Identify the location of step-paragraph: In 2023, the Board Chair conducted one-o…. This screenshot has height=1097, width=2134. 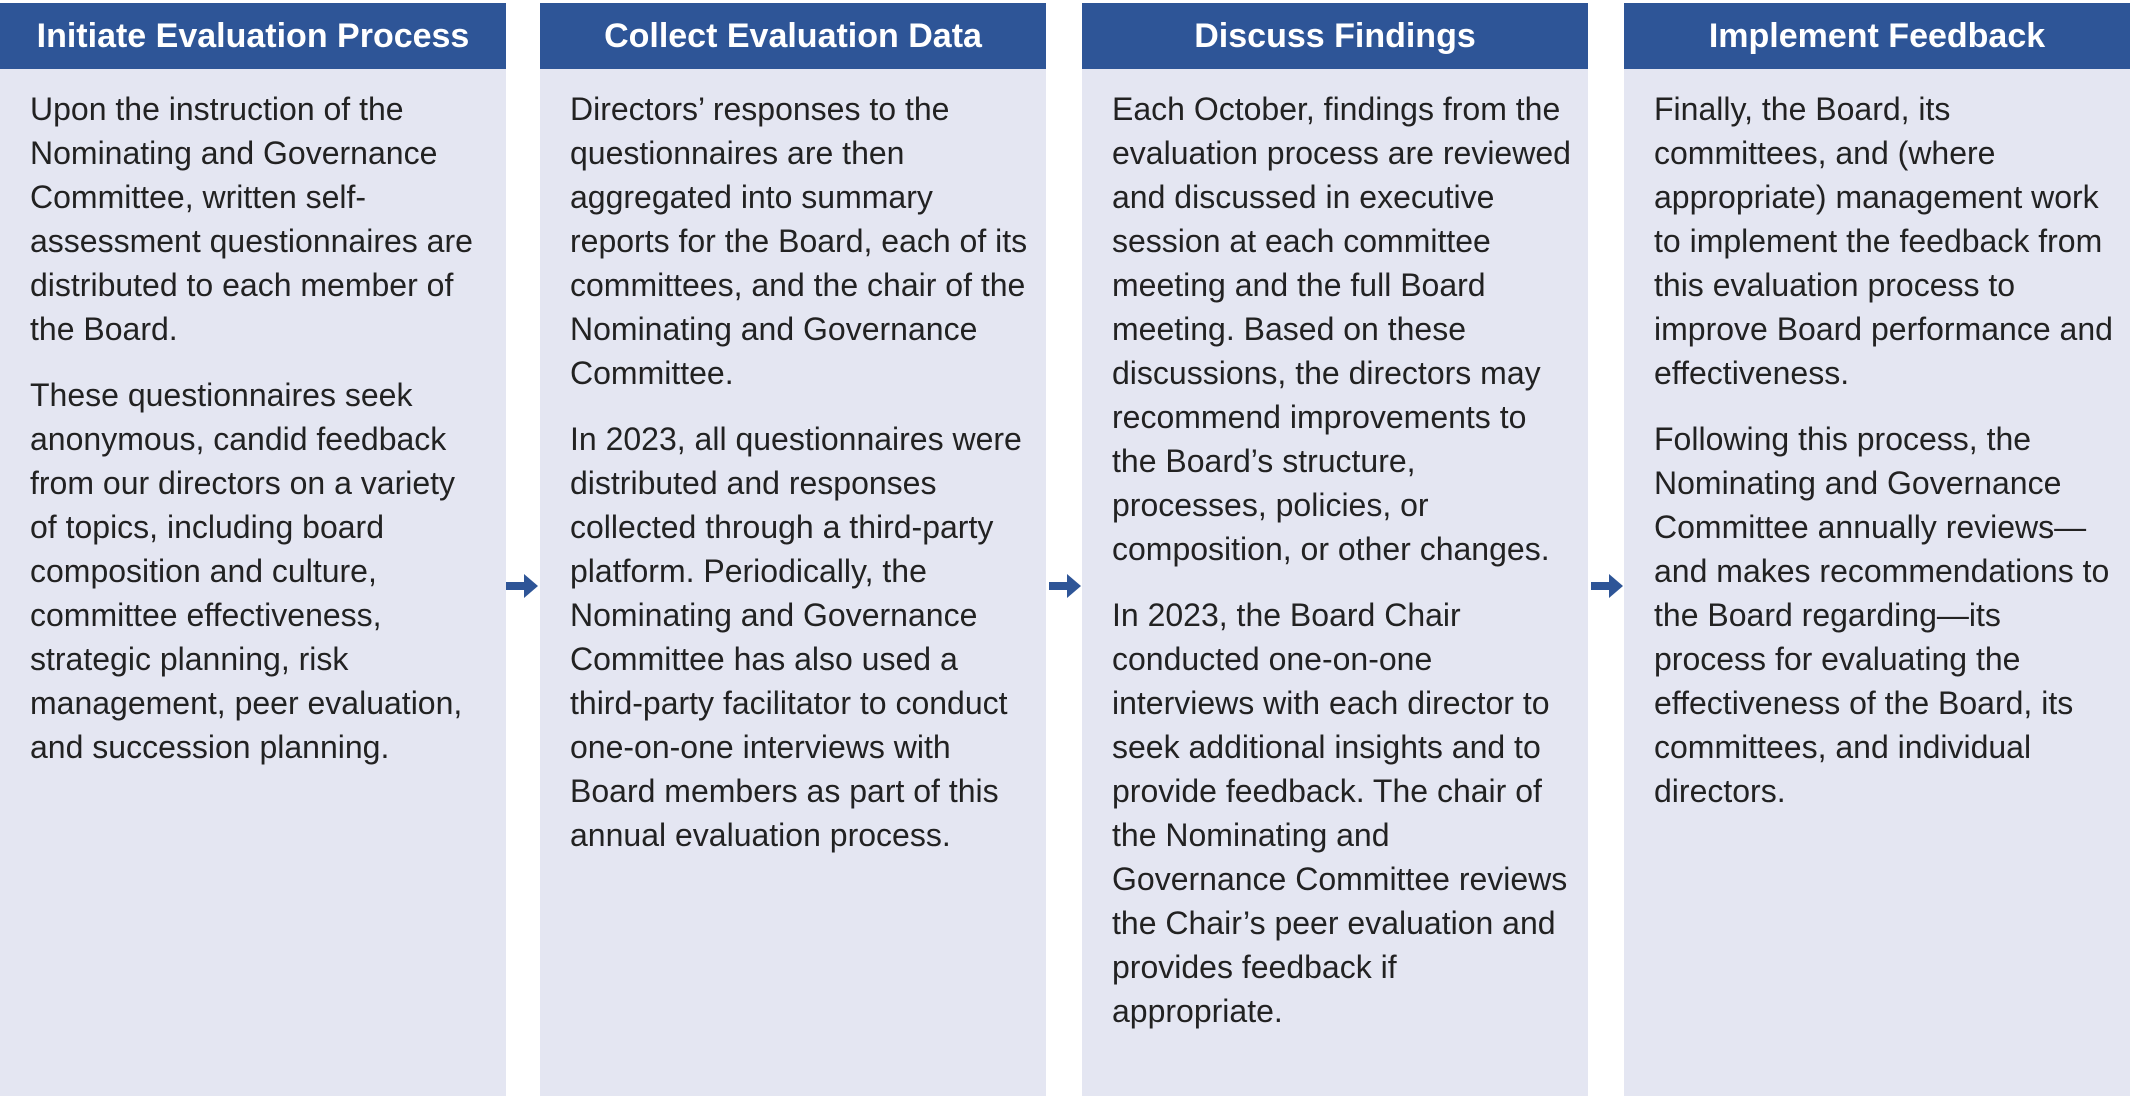
(1342, 813).